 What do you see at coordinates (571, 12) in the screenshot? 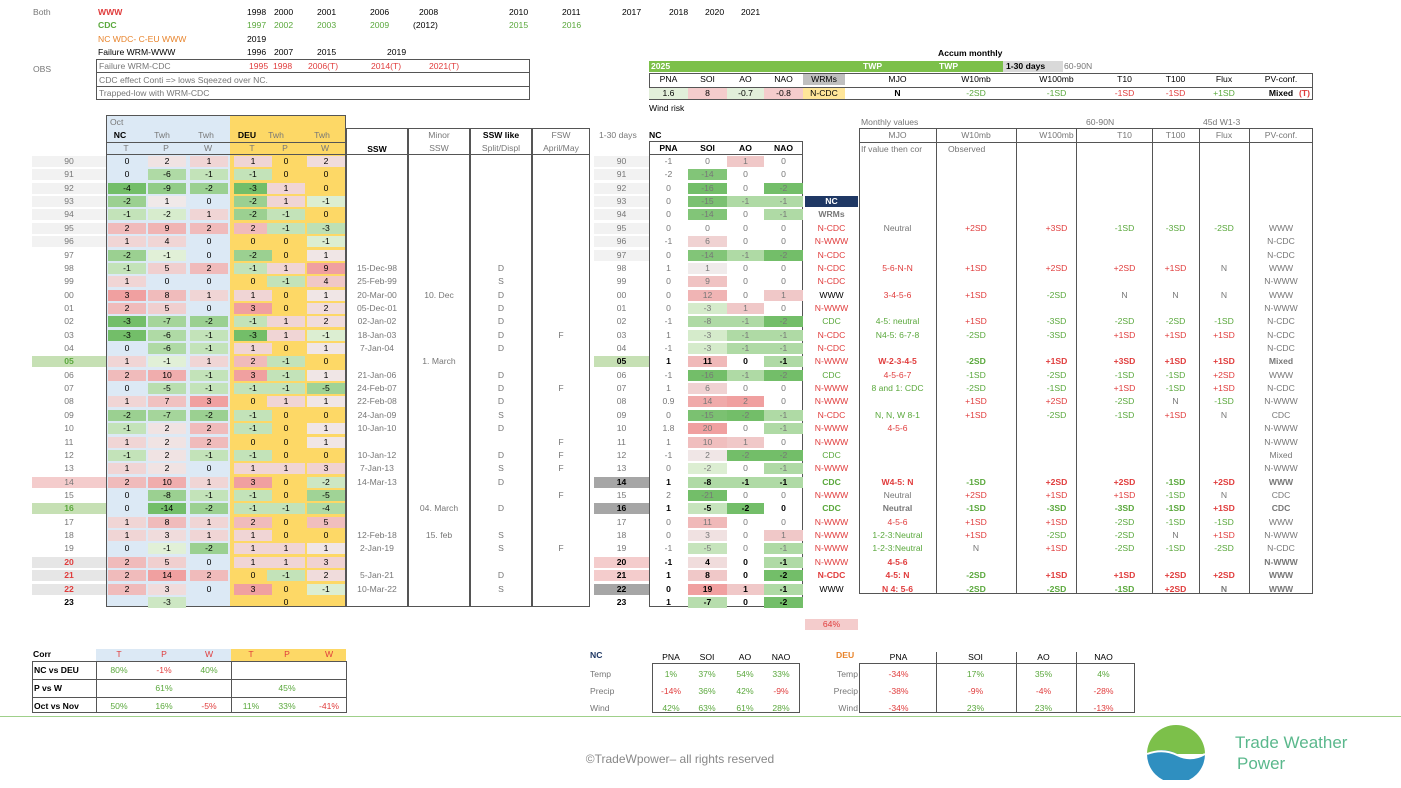
I see `legend-year: 2011` at bounding box center [571, 12].